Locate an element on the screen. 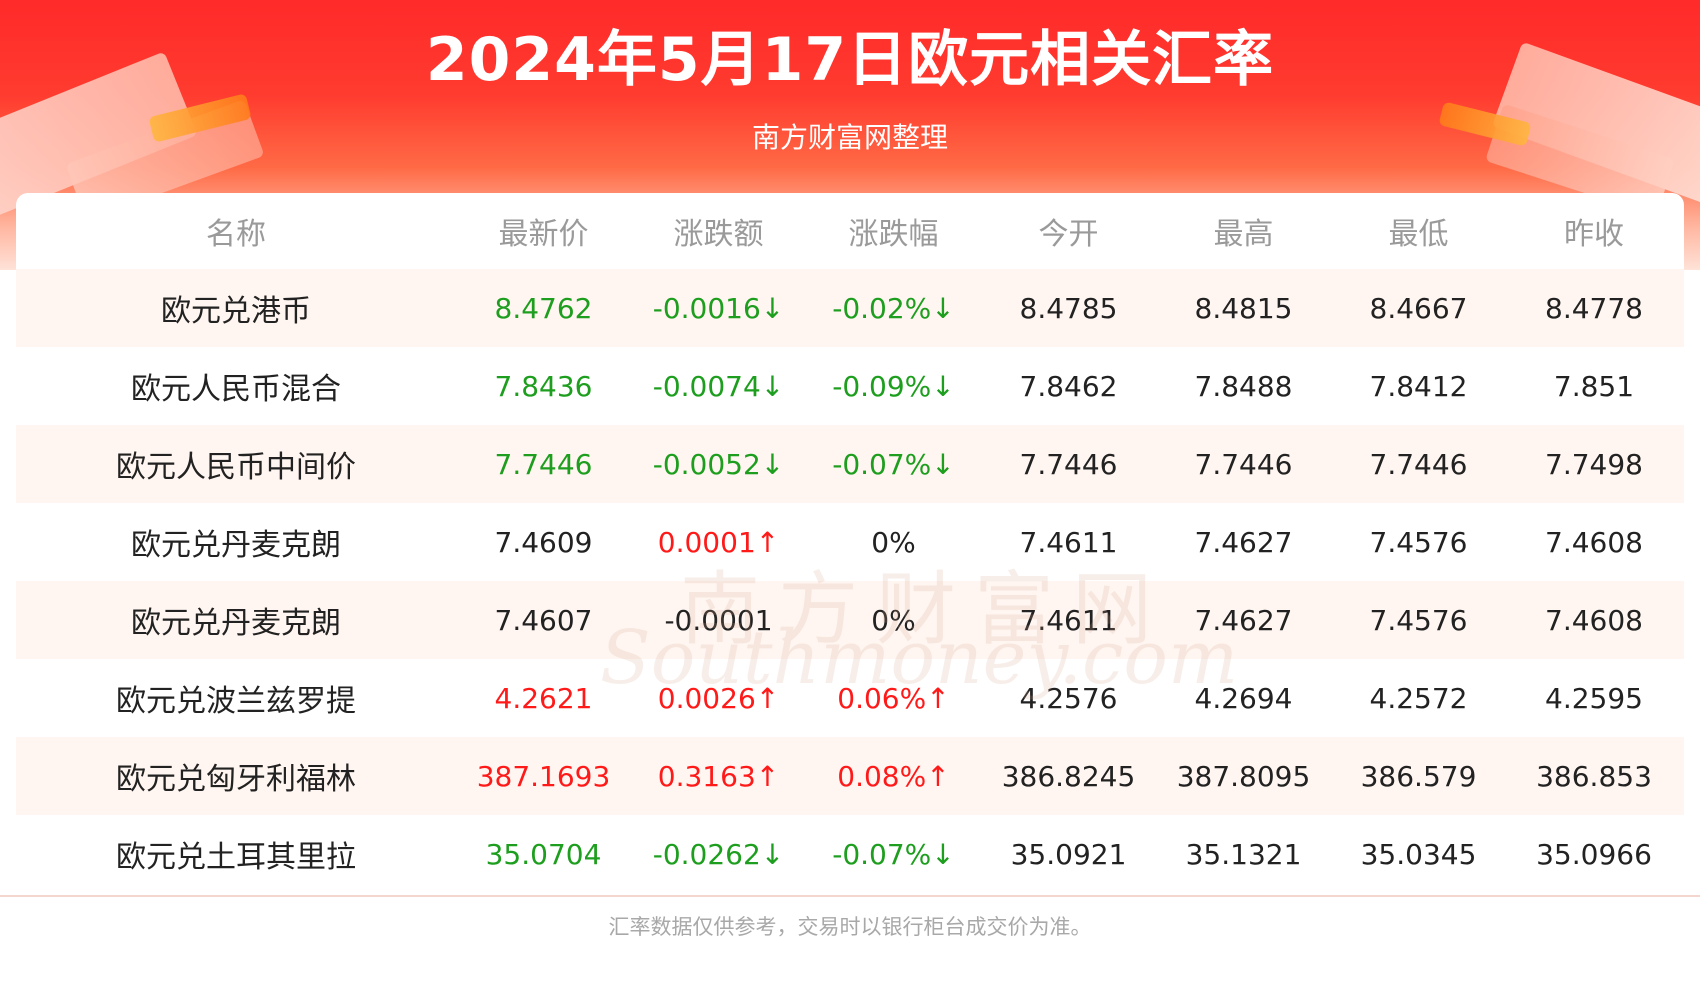 The width and height of the screenshot is (1700, 1000). low-price: 8.4667 is located at coordinates (1418, 308).